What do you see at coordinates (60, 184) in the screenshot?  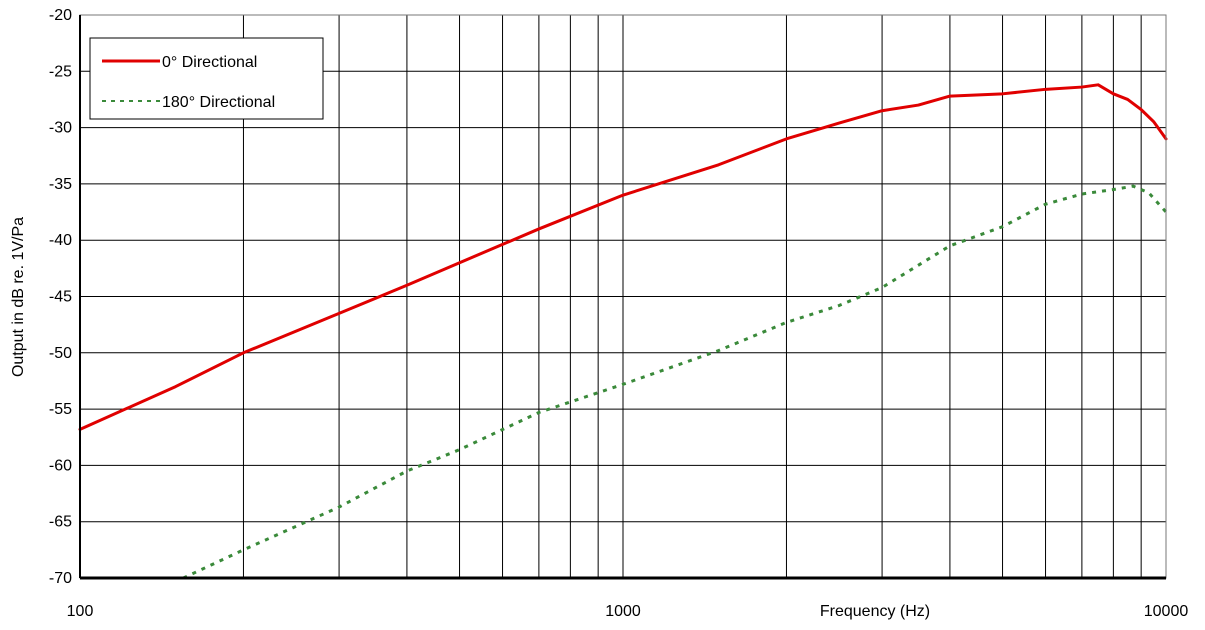 I see `y-tick-label: -35` at bounding box center [60, 184].